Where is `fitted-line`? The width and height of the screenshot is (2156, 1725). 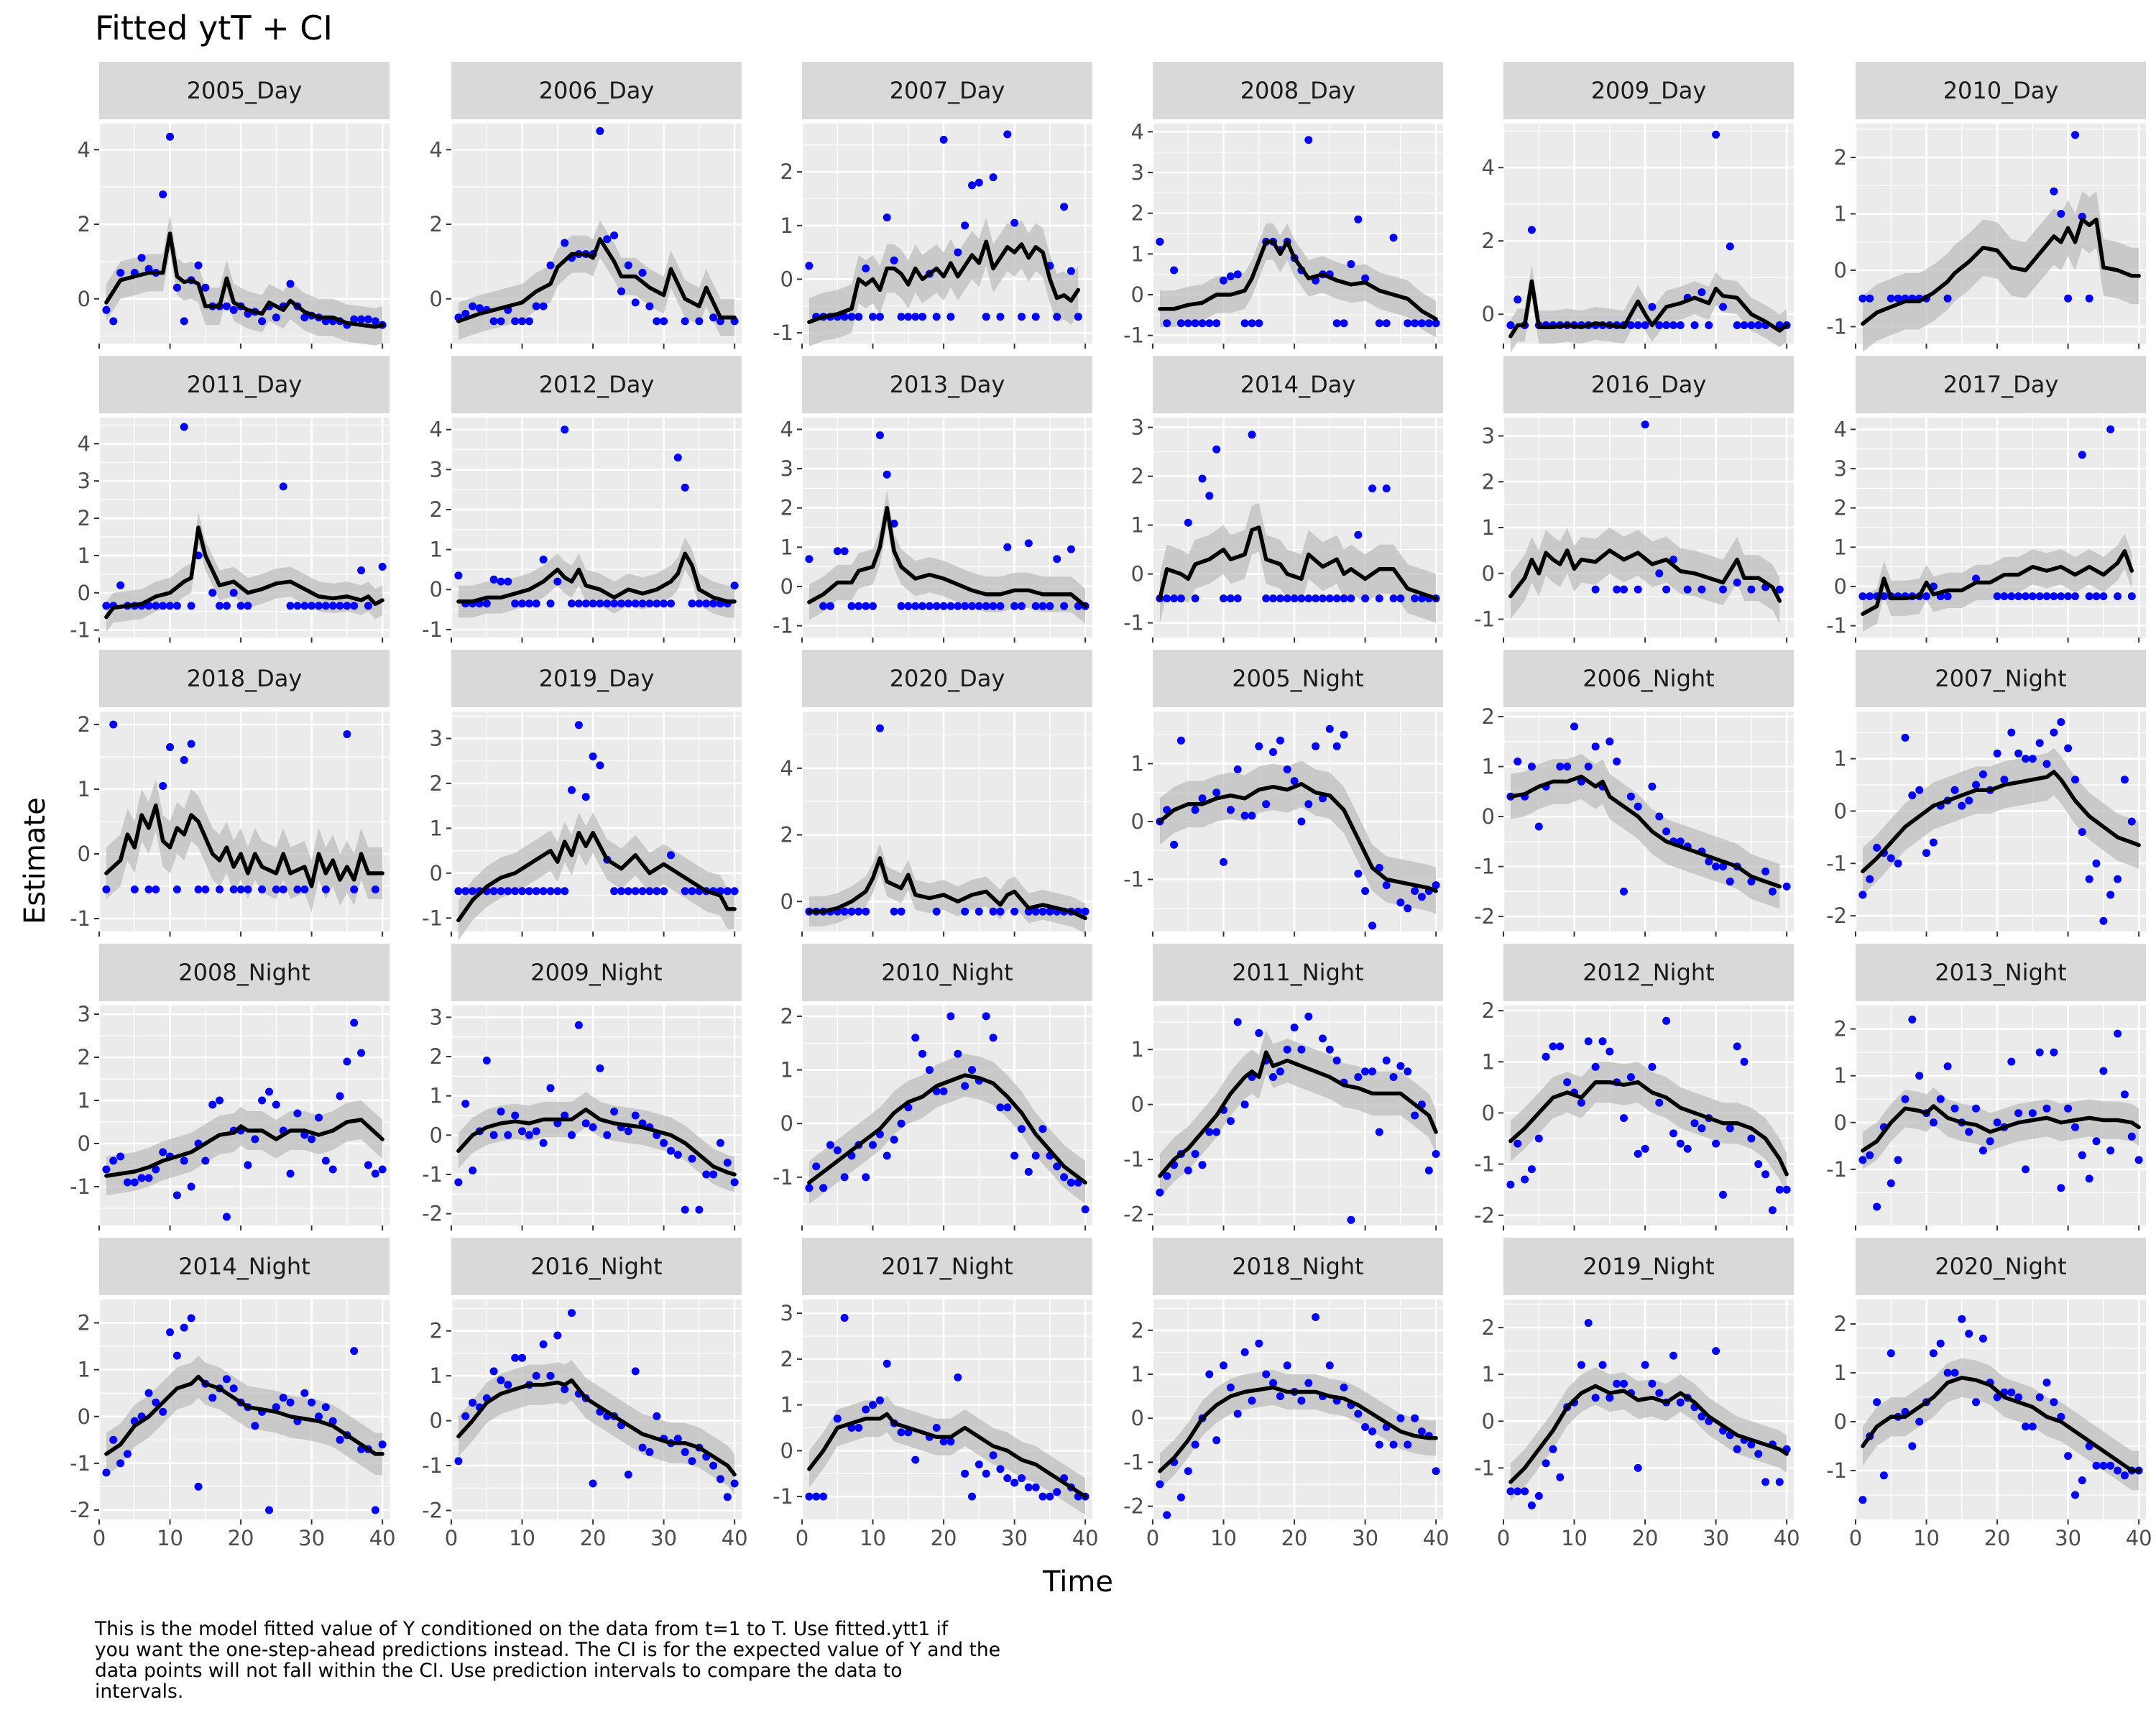 fitted-line is located at coordinates (2001, 1128).